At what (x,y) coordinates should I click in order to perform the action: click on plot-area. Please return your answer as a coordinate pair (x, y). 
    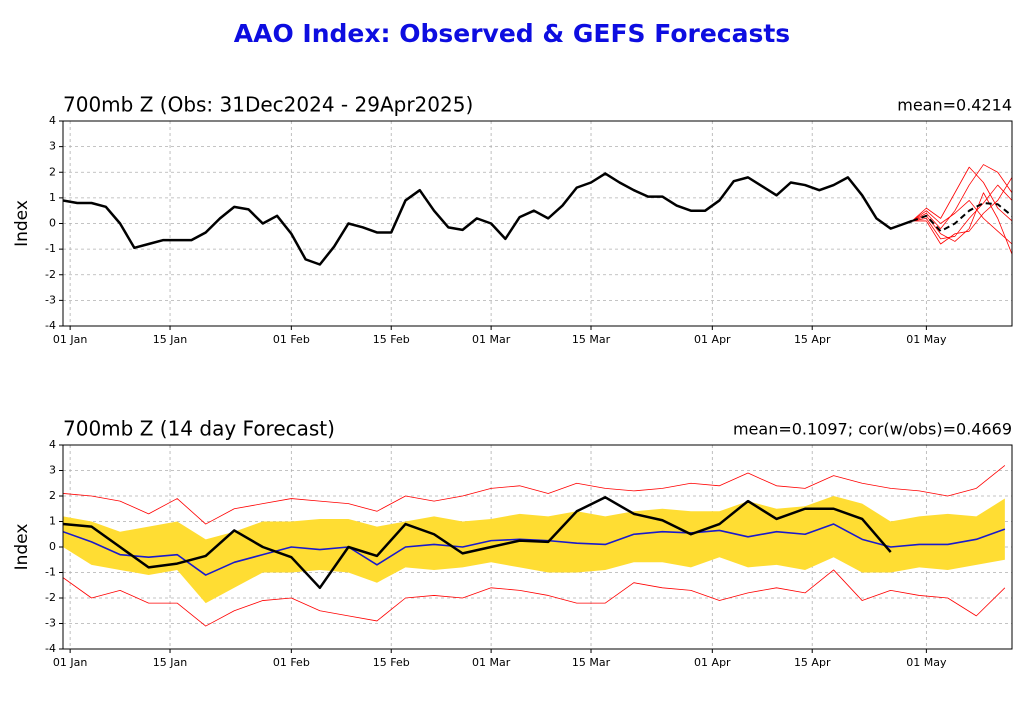
    Looking at the image, I should click on (537, 215).